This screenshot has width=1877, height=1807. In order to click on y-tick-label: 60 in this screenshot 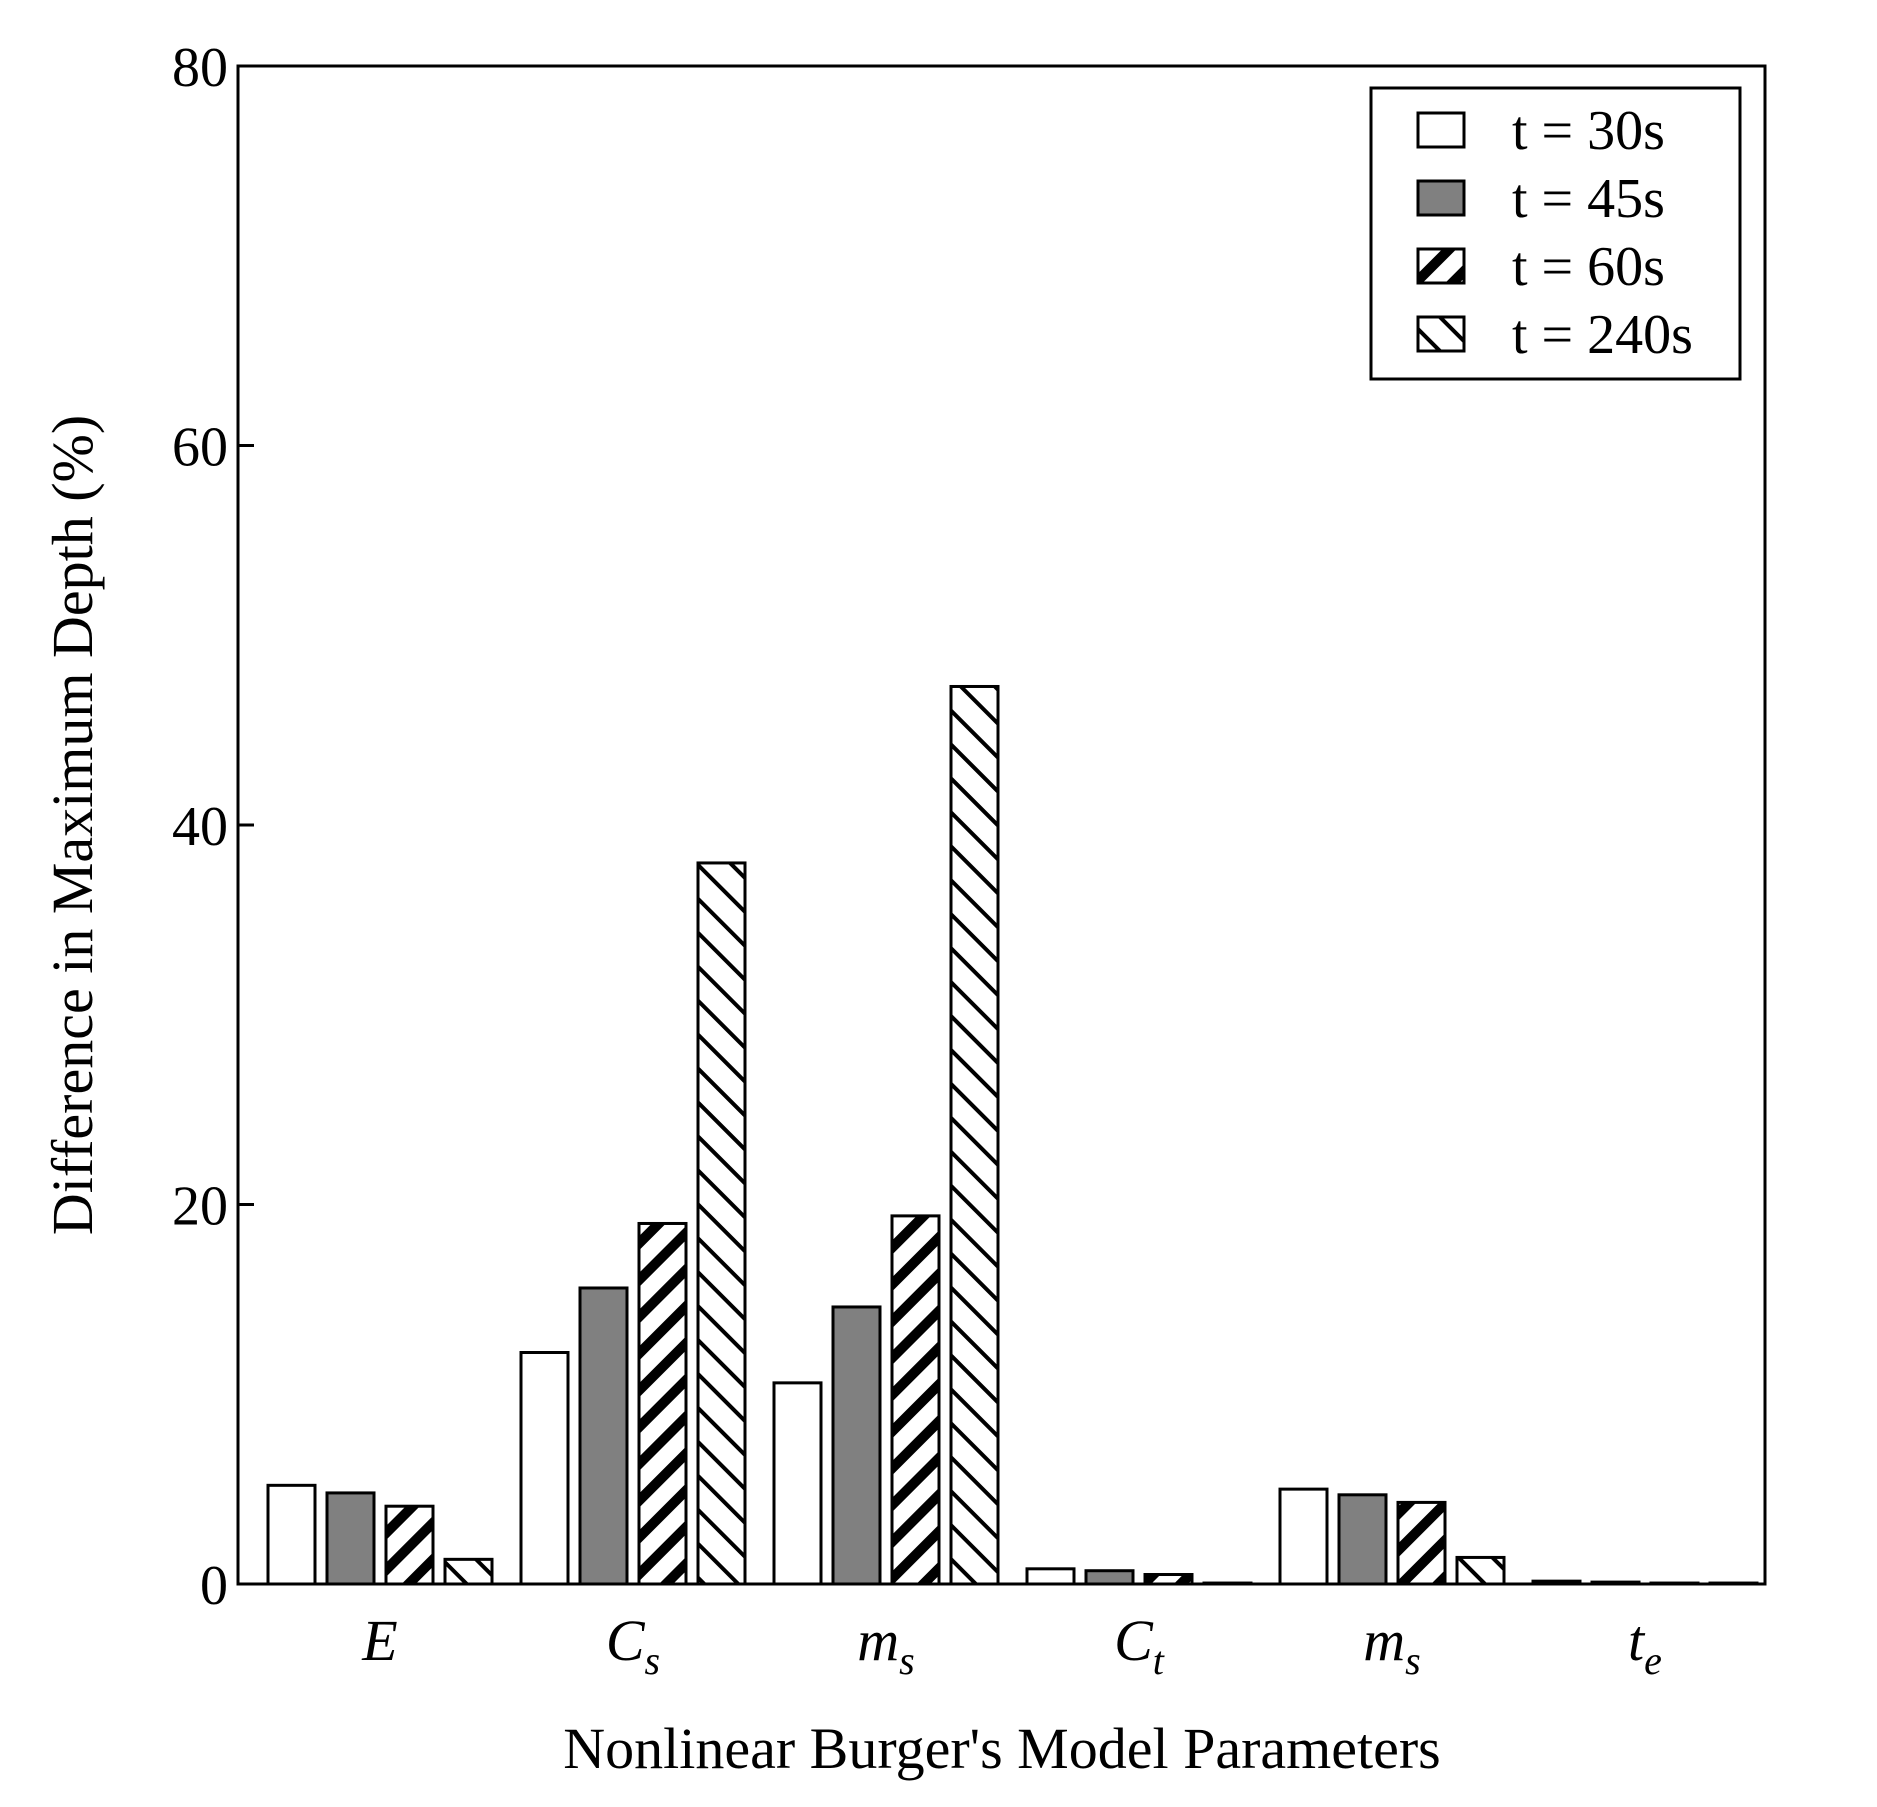, I will do `click(200, 448)`.